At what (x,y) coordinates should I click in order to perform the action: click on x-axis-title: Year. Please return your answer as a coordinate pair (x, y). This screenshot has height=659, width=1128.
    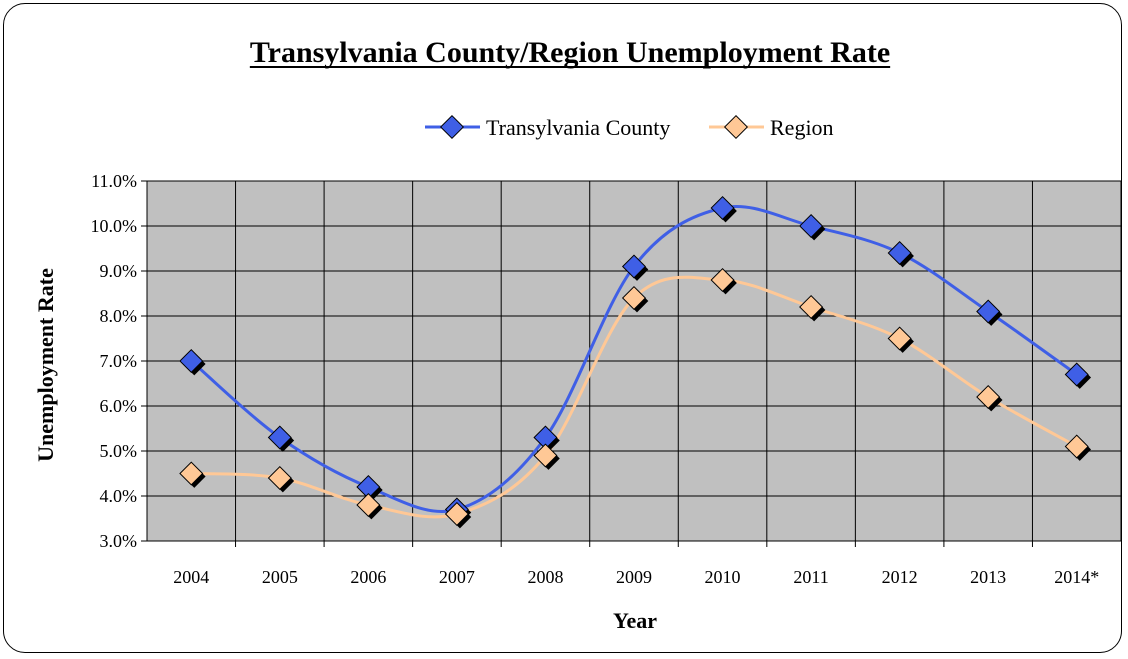
    Looking at the image, I should click on (635, 620).